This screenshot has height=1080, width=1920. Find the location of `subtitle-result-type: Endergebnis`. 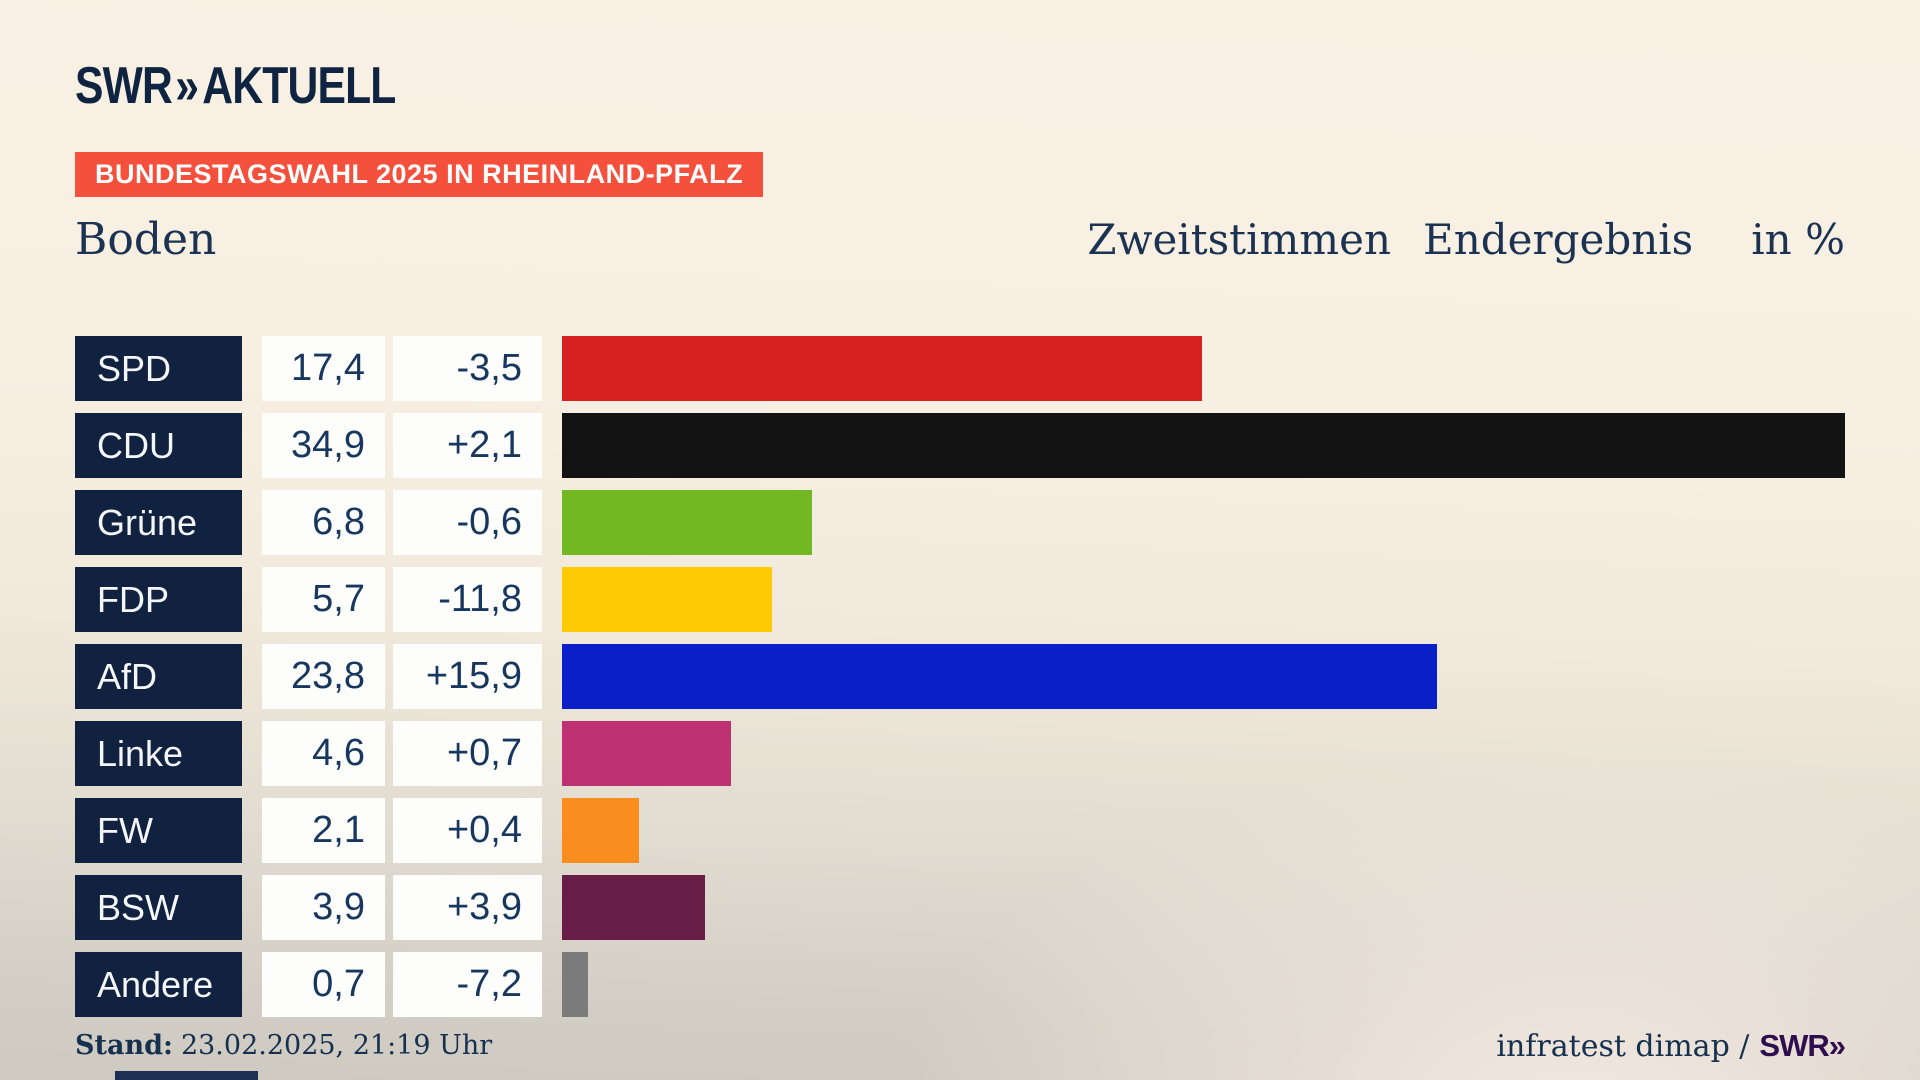

subtitle-result-type: Endergebnis is located at coordinates (1558, 239).